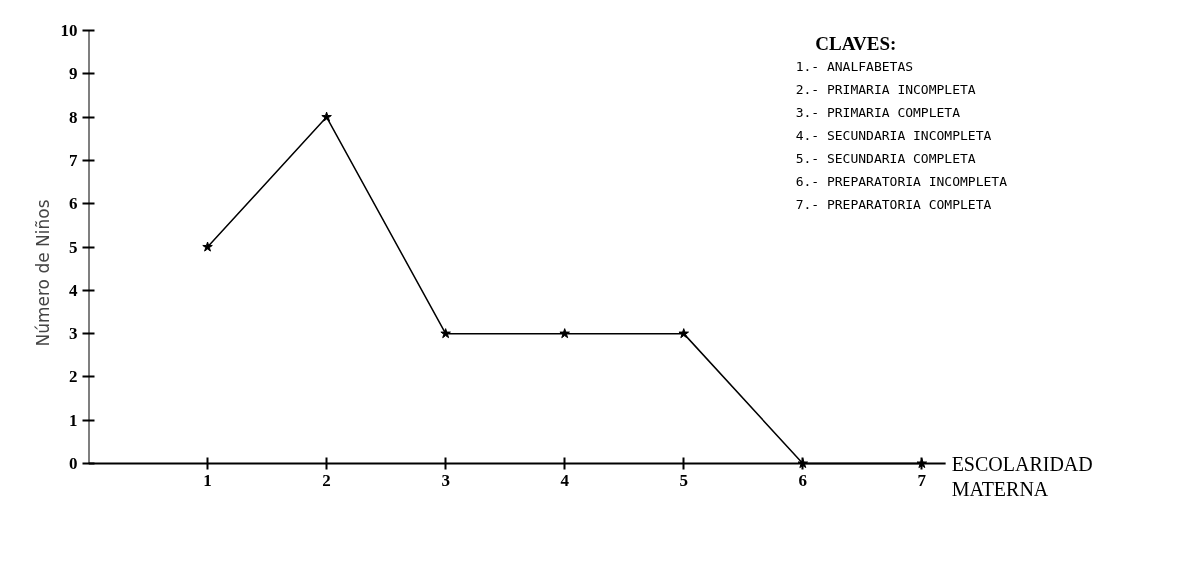  What do you see at coordinates (1022, 476) in the screenshot?
I see `x-axis-title: ESCOLARIDAD MATERNA` at bounding box center [1022, 476].